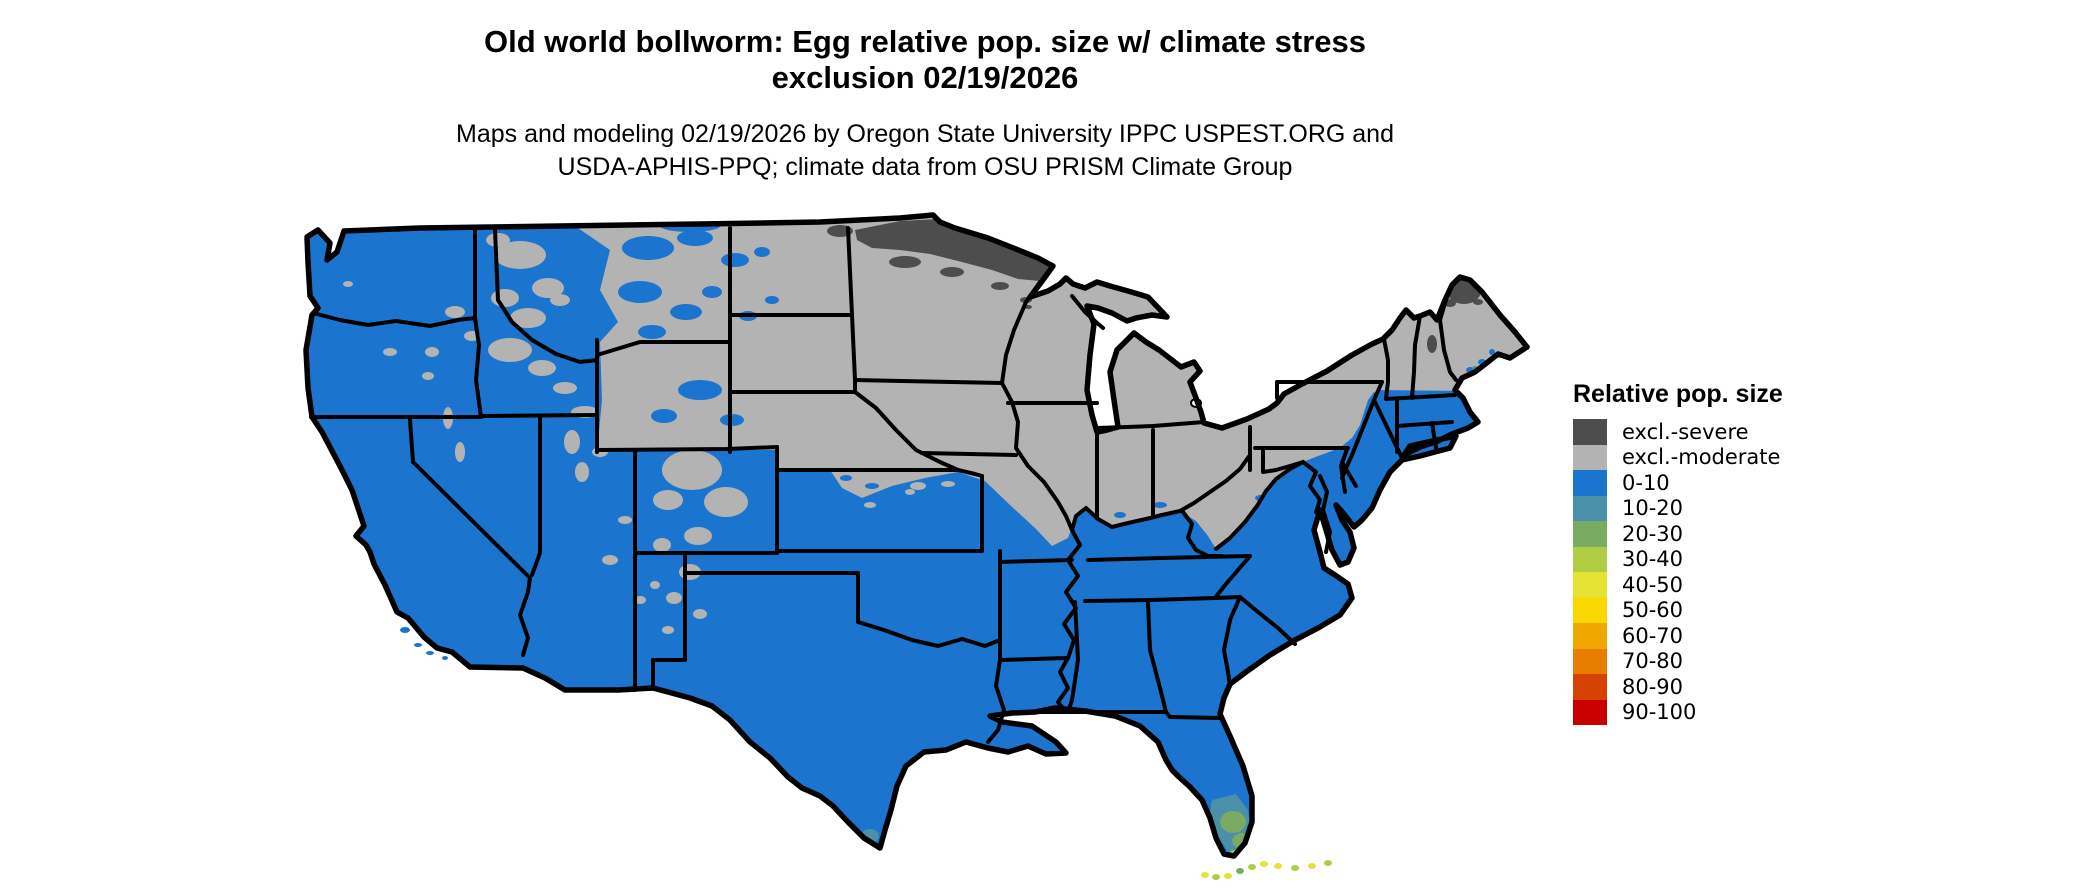 This screenshot has height=892, width=2100. Describe the element at coordinates (1653, 533) in the screenshot. I see `legend-label: 20-30` at that location.